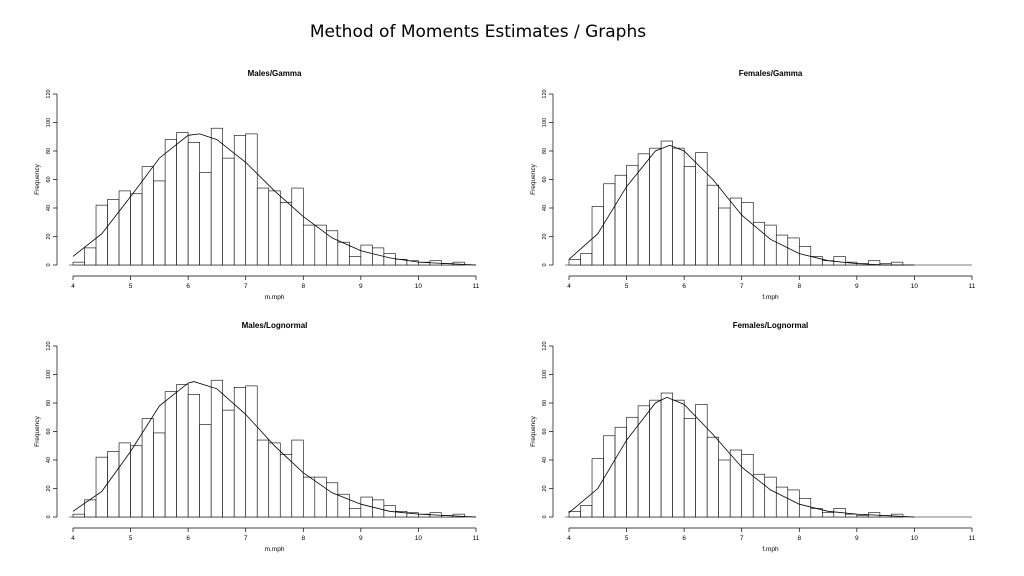 Image resolution: width=1024 pixels, height=576 pixels. Describe the element at coordinates (545, 403) in the screenshot. I see `y-tick-label: 80` at that location.